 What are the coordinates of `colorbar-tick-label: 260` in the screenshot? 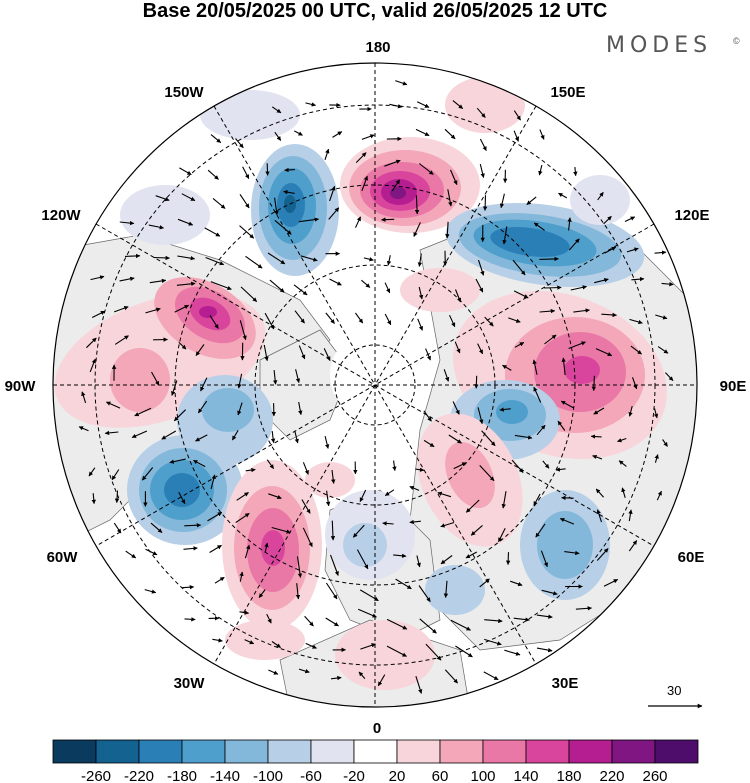 It's located at (654, 775).